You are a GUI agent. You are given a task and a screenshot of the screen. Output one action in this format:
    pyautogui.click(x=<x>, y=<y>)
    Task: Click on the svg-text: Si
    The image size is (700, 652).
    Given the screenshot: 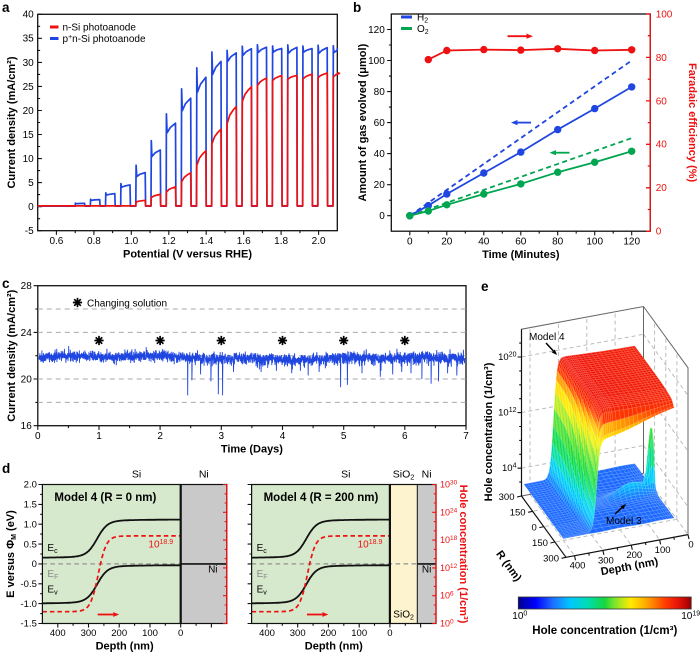 What is the action you would take?
    pyautogui.click(x=136, y=475)
    